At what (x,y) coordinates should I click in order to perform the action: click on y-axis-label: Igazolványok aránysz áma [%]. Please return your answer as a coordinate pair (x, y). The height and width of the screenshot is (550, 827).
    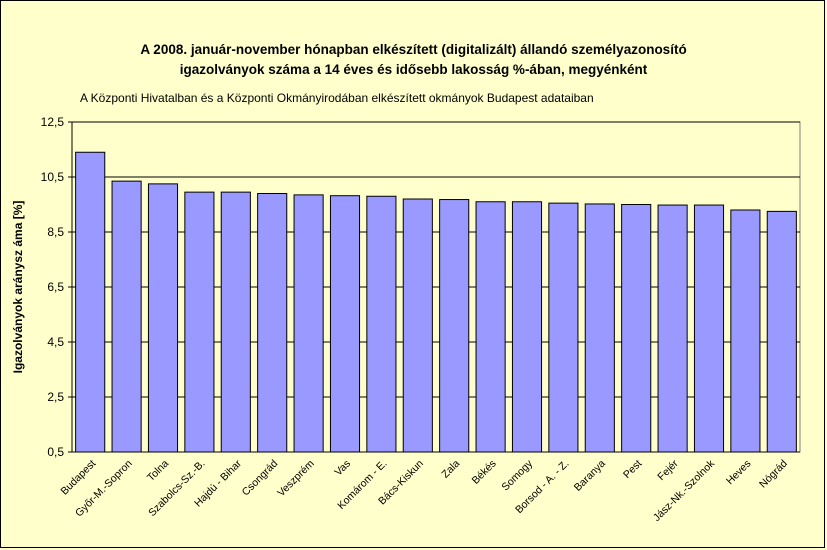
    Looking at the image, I should click on (18, 287).